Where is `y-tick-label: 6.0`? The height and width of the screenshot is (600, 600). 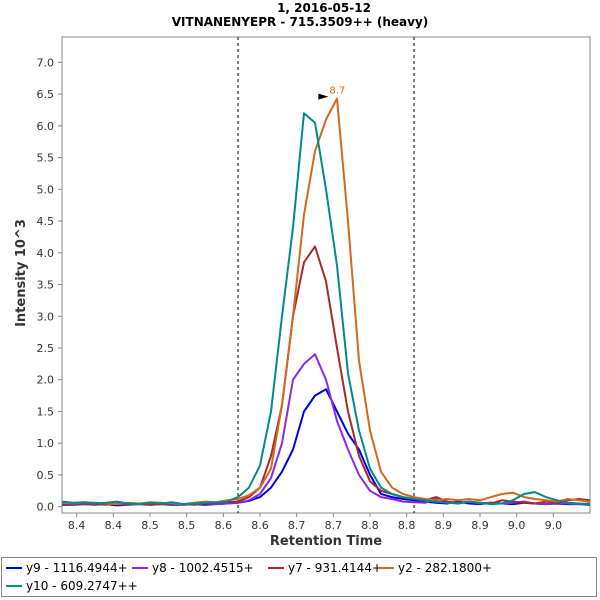 y-tick-label: 6.0 is located at coordinates (46, 126).